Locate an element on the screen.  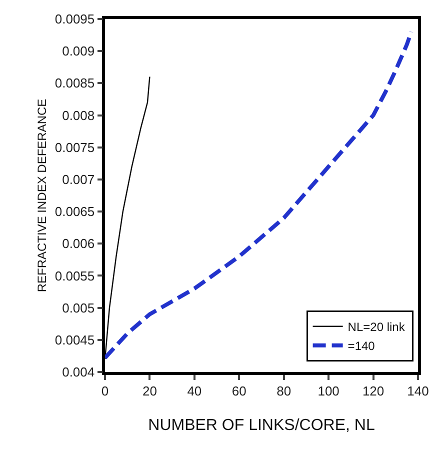
x-tick-label: 40 is located at coordinates (194, 390).